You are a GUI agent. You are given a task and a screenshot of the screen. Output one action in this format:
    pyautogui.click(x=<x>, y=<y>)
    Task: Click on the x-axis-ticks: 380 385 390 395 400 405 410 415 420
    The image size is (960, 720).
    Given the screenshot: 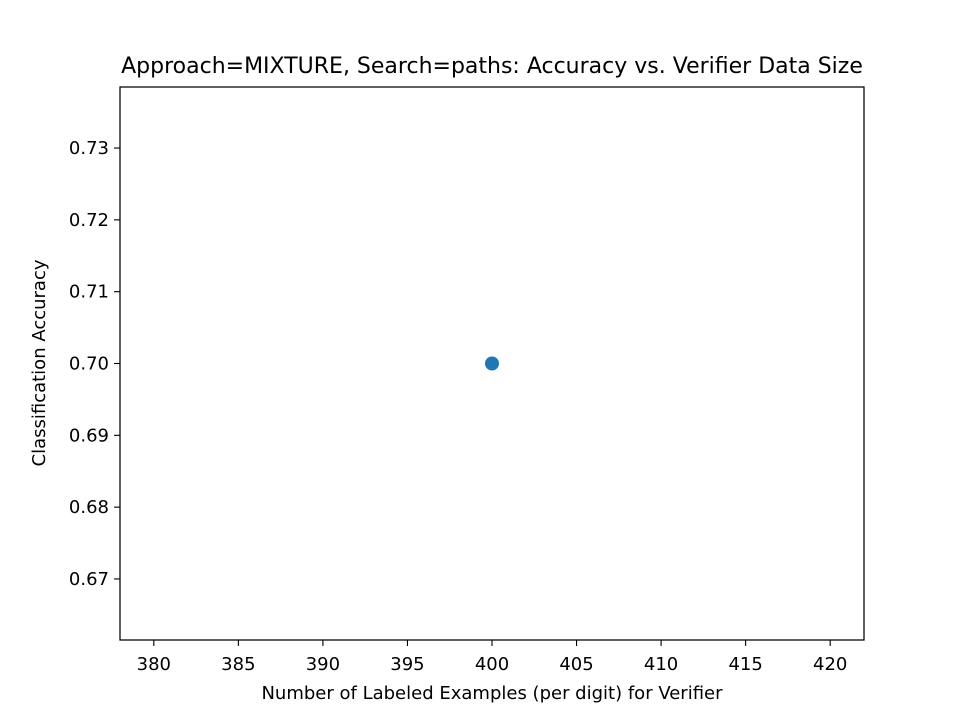 What is the action you would take?
    pyautogui.click(x=492, y=657)
    